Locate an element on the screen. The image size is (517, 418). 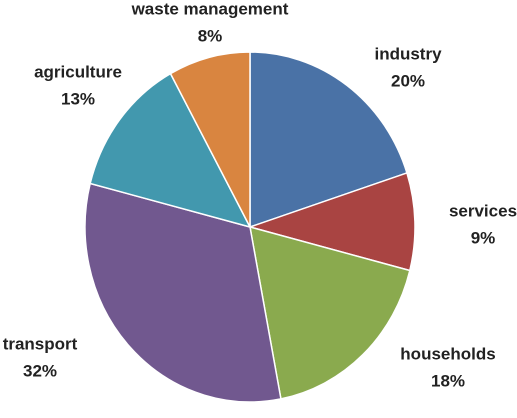
slice-label: transport is located at coordinates (40, 343).